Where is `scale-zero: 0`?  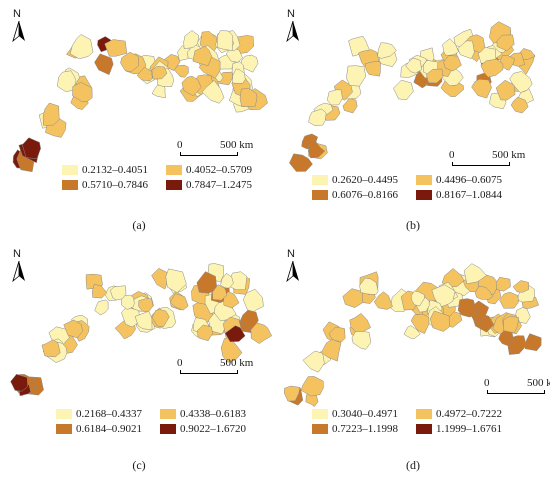
scale-zero: 0 is located at coordinates (452, 155).